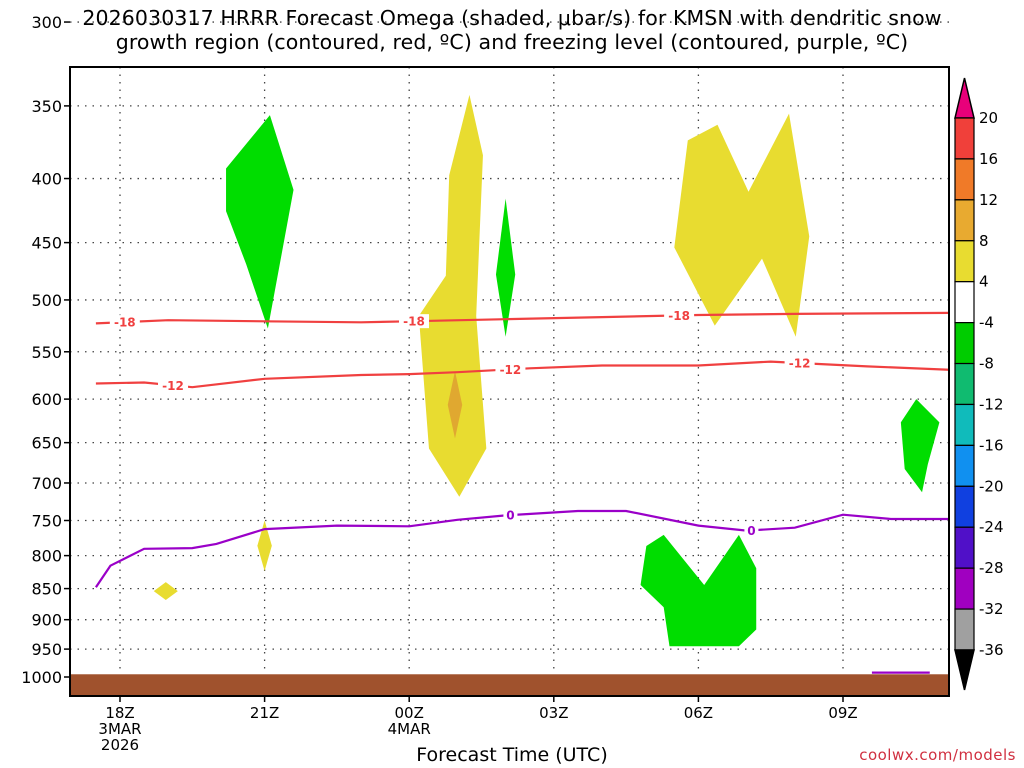 The height and width of the screenshot is (768, 1024). What do you see at coordinates (522, 318) in the screenshot?
I see `contour--18C` at bounding box center [522, 318].